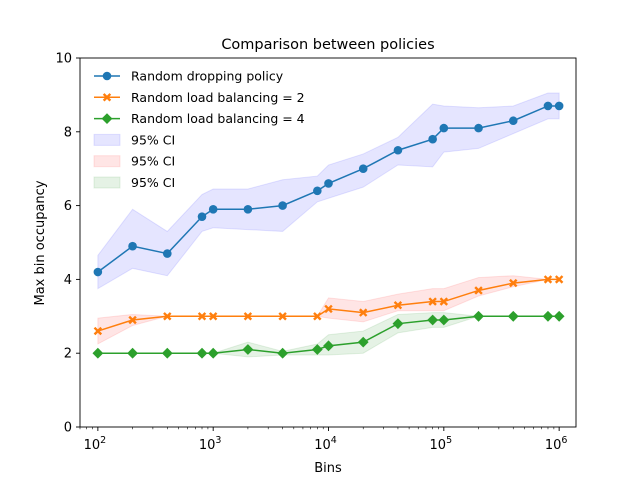 The height and width of the screenshot is (480, 640). Describe the element at coordinates (153, 161) in the screenshot. I see `legend-ci-label-2: 95% CI` at that location.